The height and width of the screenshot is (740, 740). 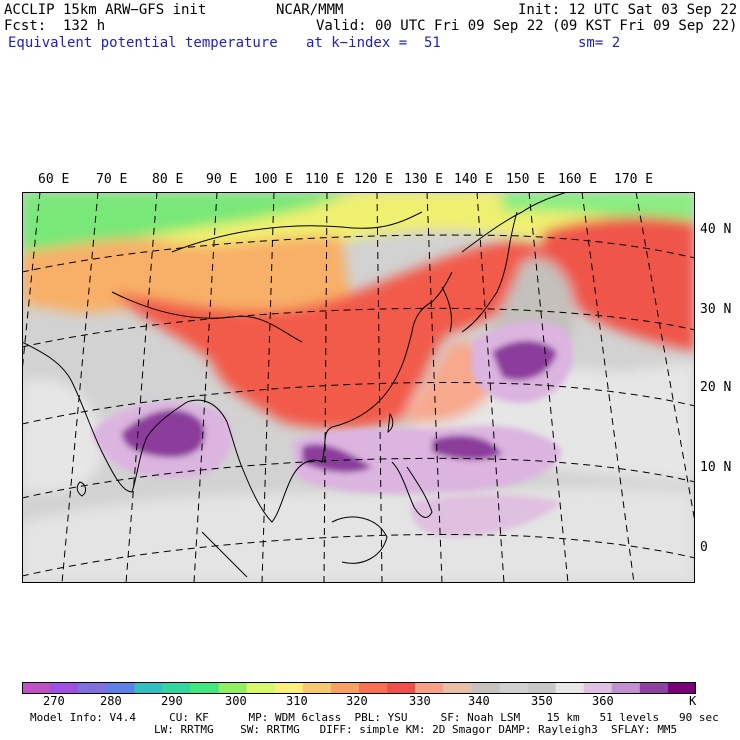 What do you see at coordinates (224, 554) in the screenshot?
I see `coastline-sumatra` at bounding box center [224, 554].